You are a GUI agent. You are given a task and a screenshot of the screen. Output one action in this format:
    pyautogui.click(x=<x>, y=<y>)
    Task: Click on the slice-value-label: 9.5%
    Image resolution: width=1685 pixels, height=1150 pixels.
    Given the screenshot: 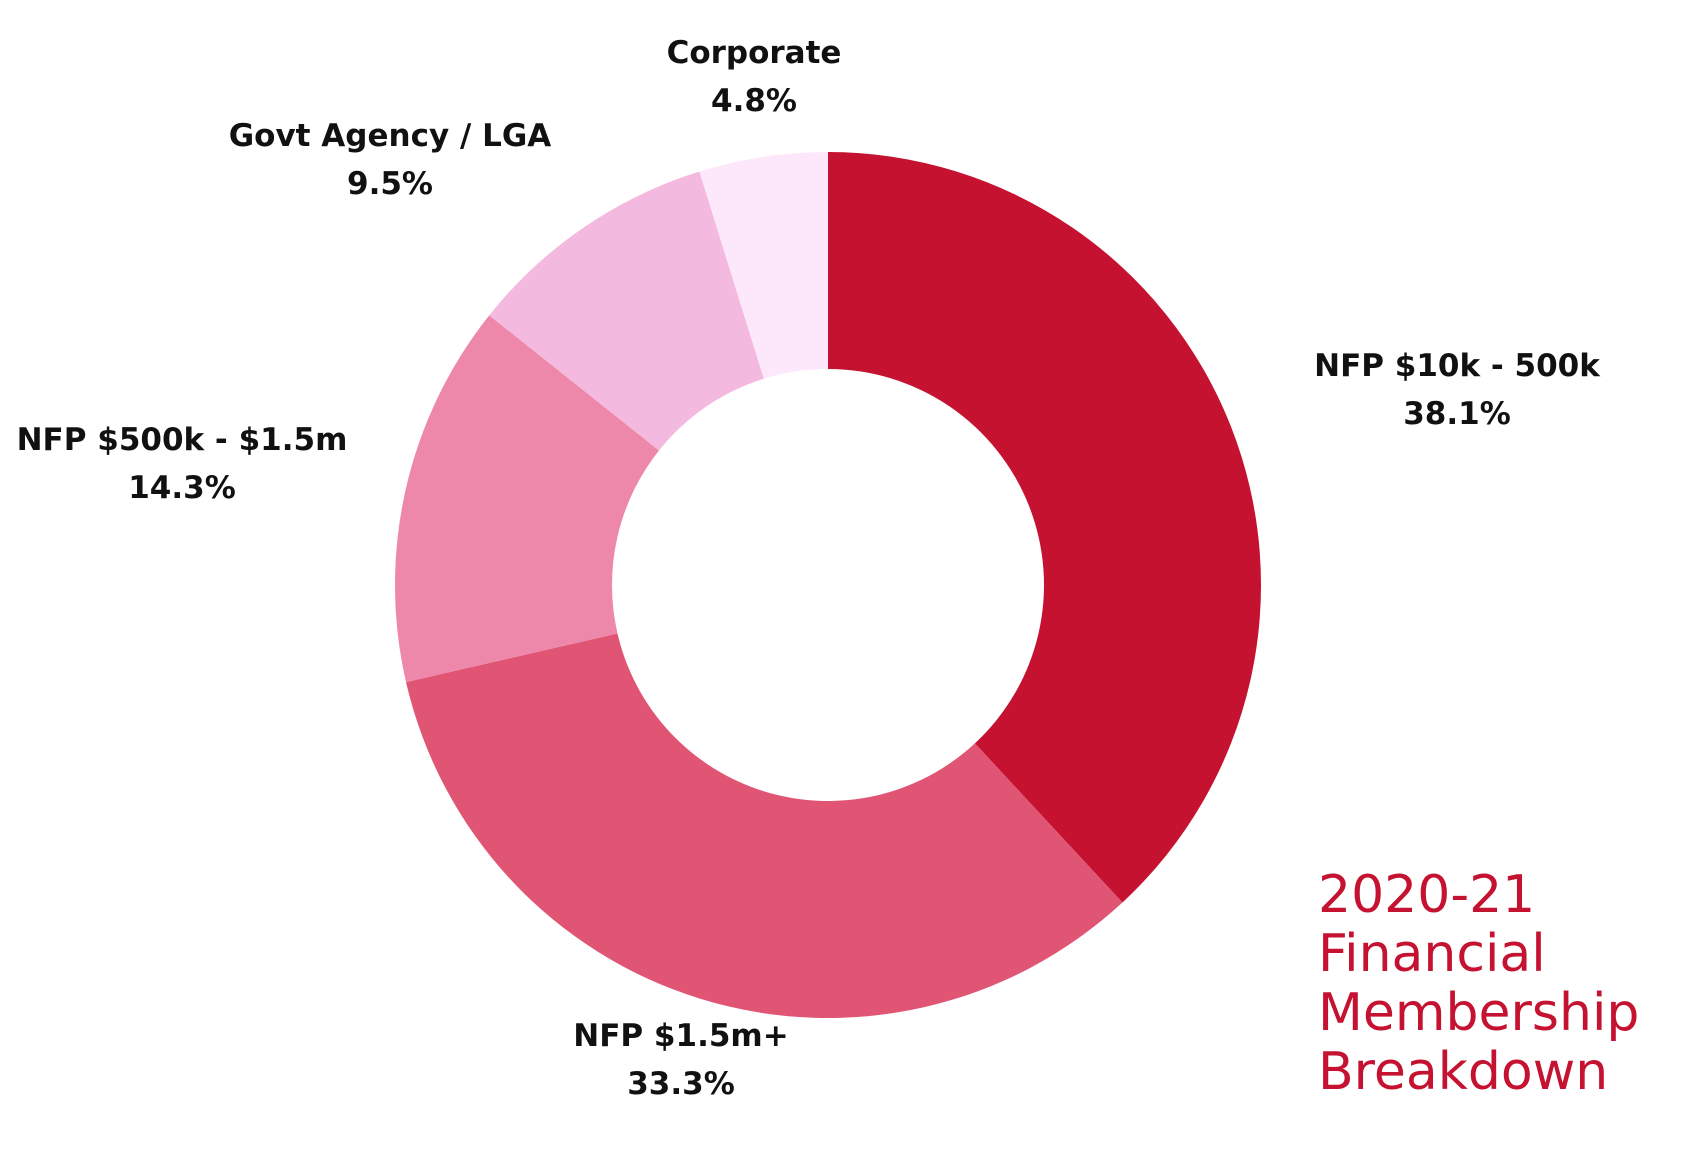 What is the action you would take?
    pyautogui.click(x=390, y=184)
    